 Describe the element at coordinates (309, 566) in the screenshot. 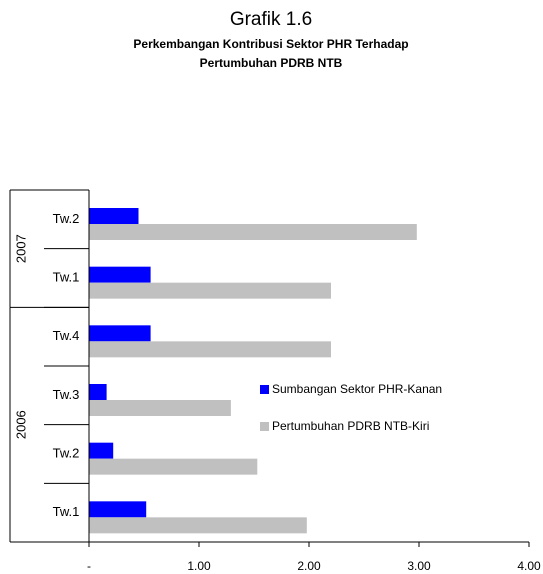

I see `x-tick-label: 2.00` at that location.